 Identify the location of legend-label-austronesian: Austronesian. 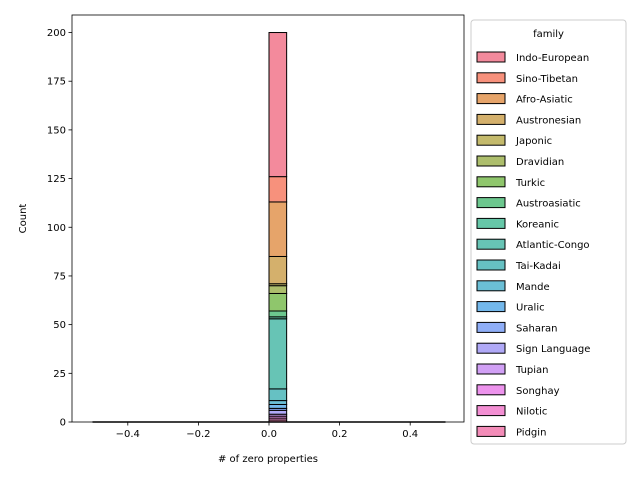
(548, 120).